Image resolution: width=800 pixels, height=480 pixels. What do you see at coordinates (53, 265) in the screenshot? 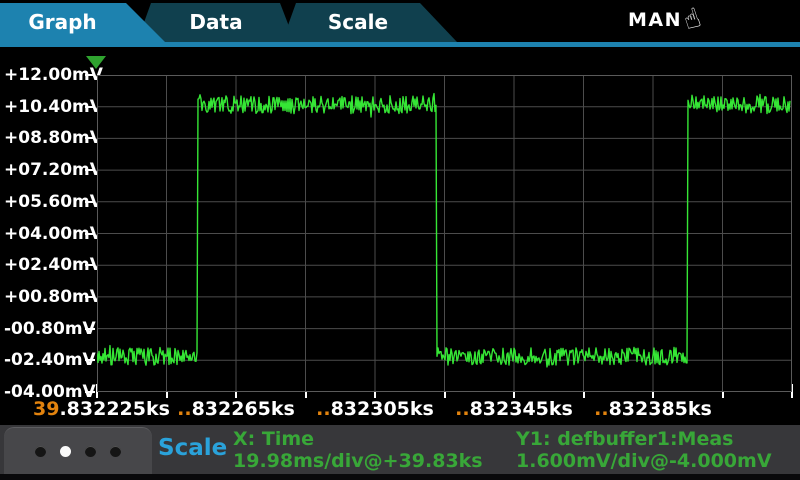
I see `y-axis-label: +02.40mV` at bounding box center [53, 265].